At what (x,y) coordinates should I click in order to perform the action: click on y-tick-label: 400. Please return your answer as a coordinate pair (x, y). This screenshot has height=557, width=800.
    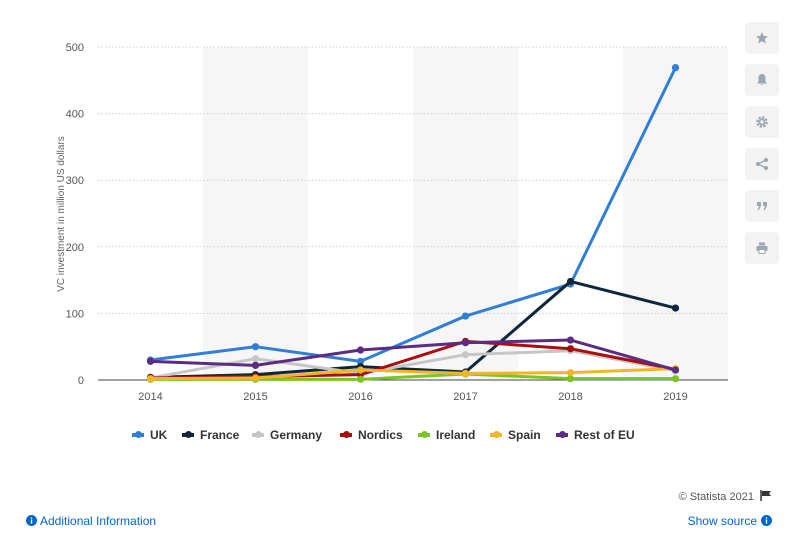
    Looking at the image, I should click on (75, 115).